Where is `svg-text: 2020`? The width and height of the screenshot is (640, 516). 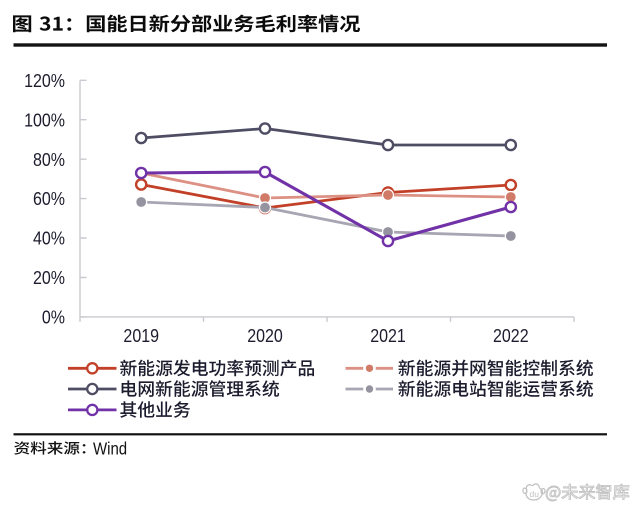 svg-text: 2020 is located at coordinates (265, 335).